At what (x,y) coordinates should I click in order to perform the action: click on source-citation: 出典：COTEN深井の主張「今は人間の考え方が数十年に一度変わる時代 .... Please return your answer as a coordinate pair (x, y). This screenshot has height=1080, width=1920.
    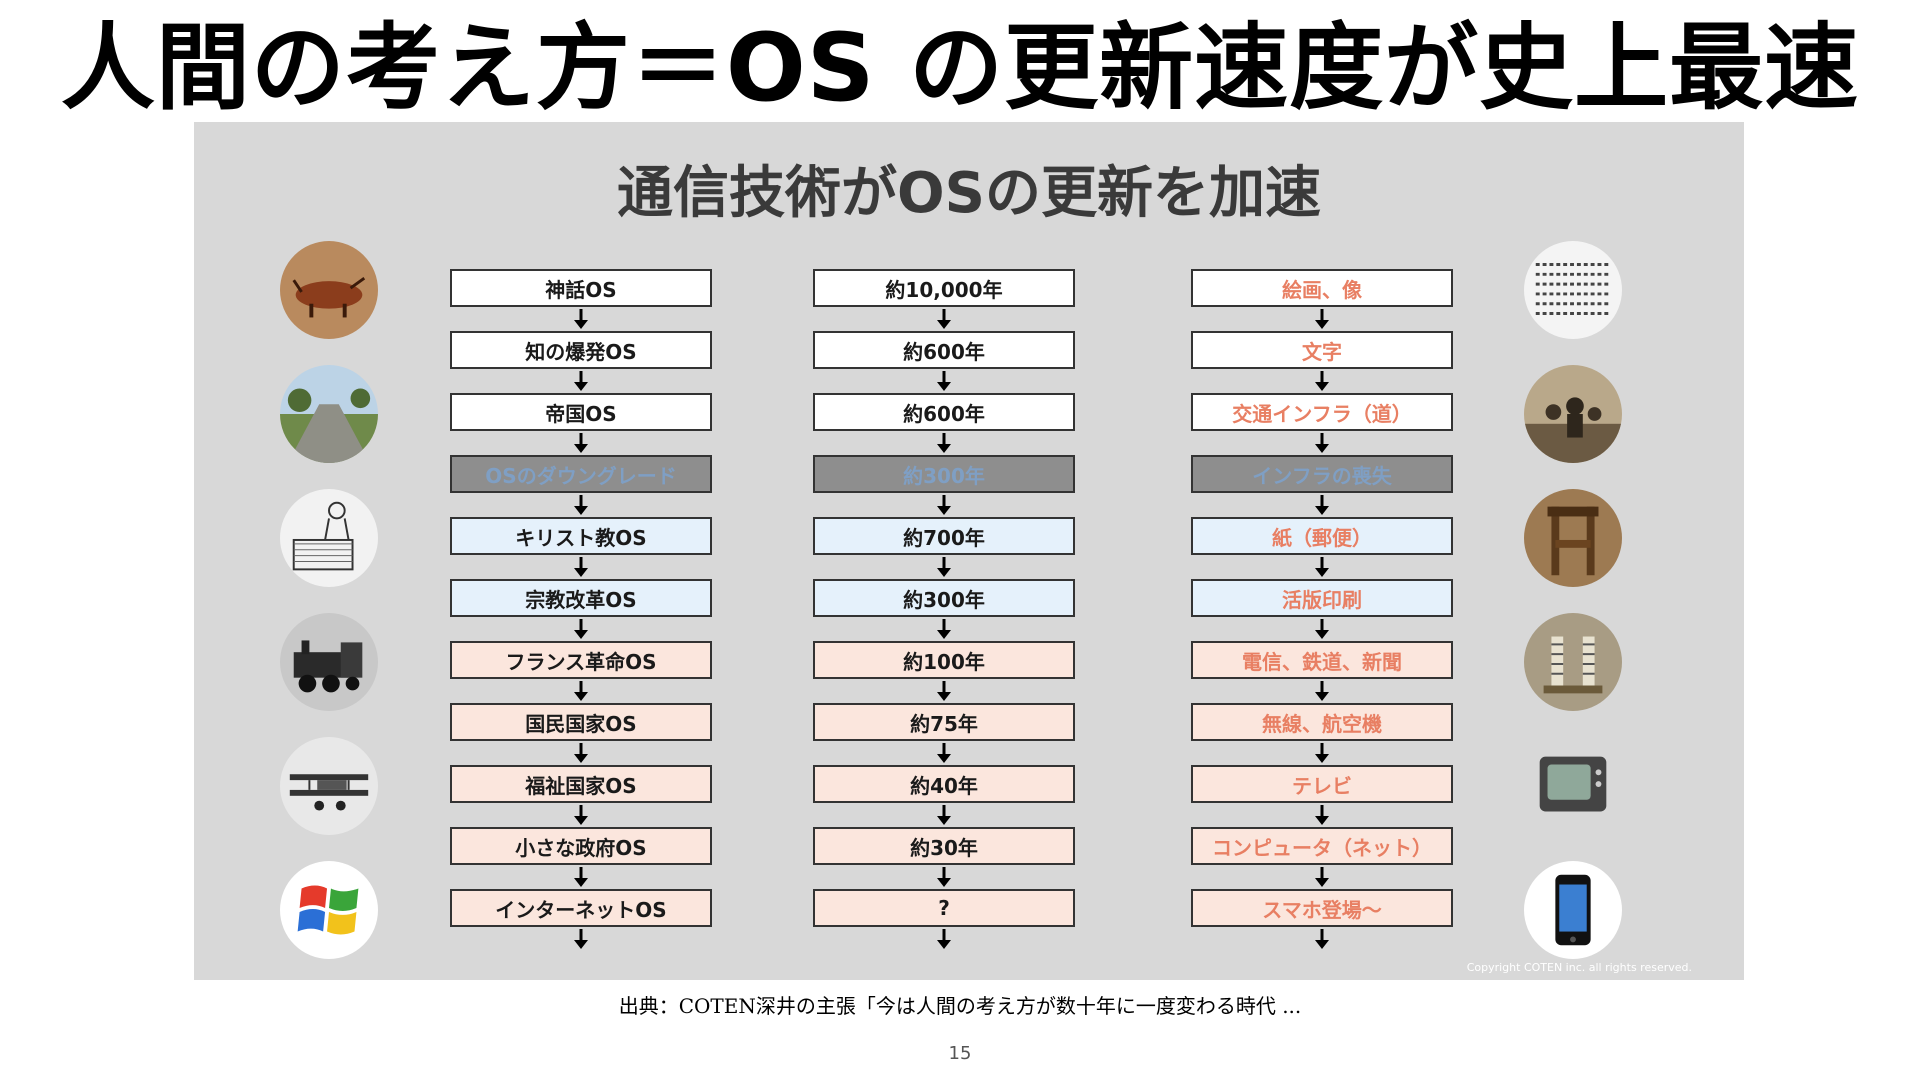
    Looking at the image, I should click on (960, 1006).